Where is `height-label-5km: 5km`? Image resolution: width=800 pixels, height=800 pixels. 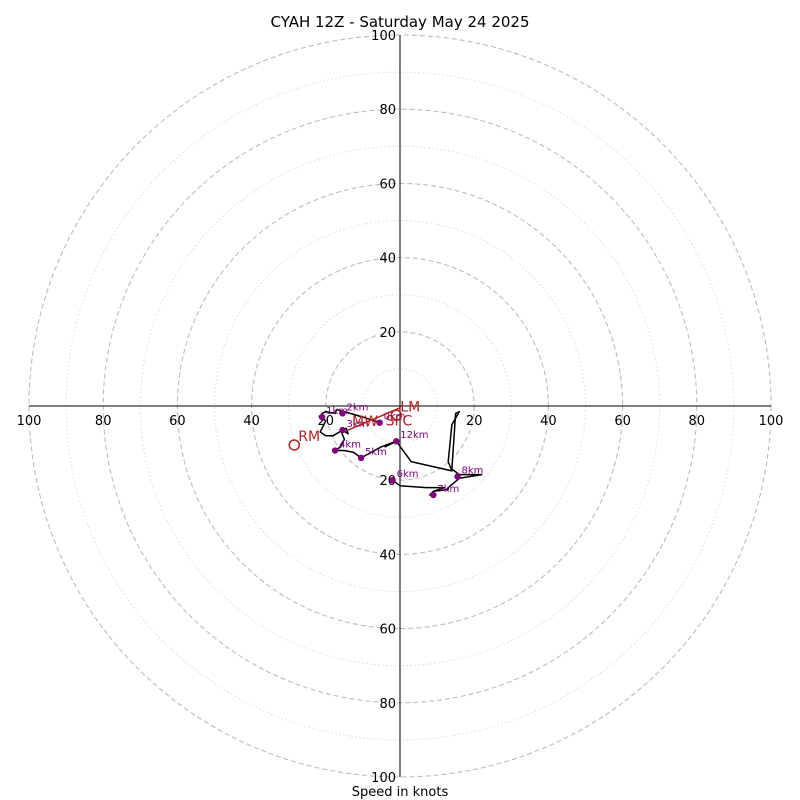 height-label-5km: 5km is located at coordinates (376, 452).